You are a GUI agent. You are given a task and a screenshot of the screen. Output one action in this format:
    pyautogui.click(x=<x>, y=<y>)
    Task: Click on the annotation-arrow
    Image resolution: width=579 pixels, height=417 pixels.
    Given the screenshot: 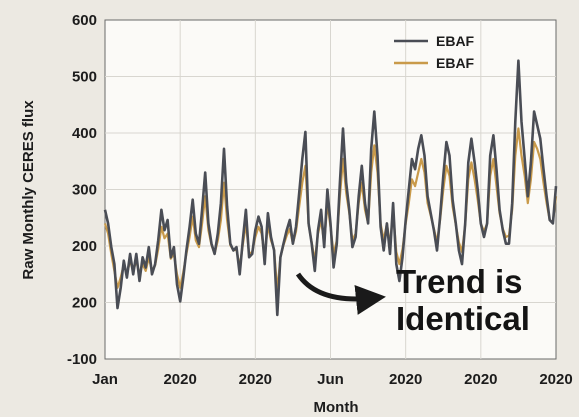 What is the action you would take?
    pyautogui.click(x=340, y=293)
    